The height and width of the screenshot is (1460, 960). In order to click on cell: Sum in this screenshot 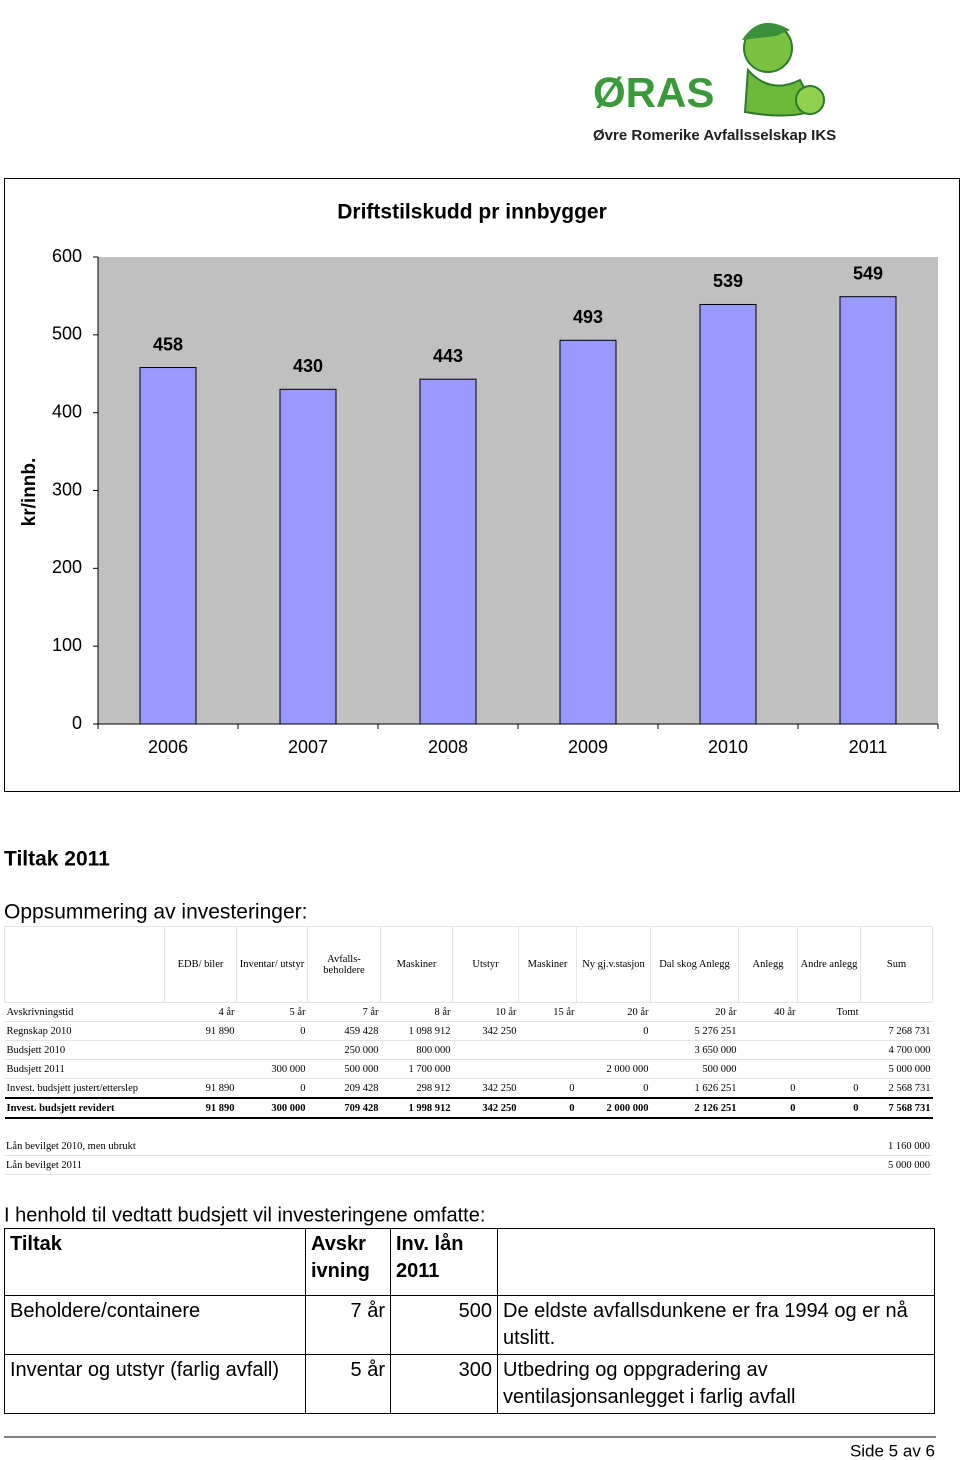, I will do `click(896, 964)`.